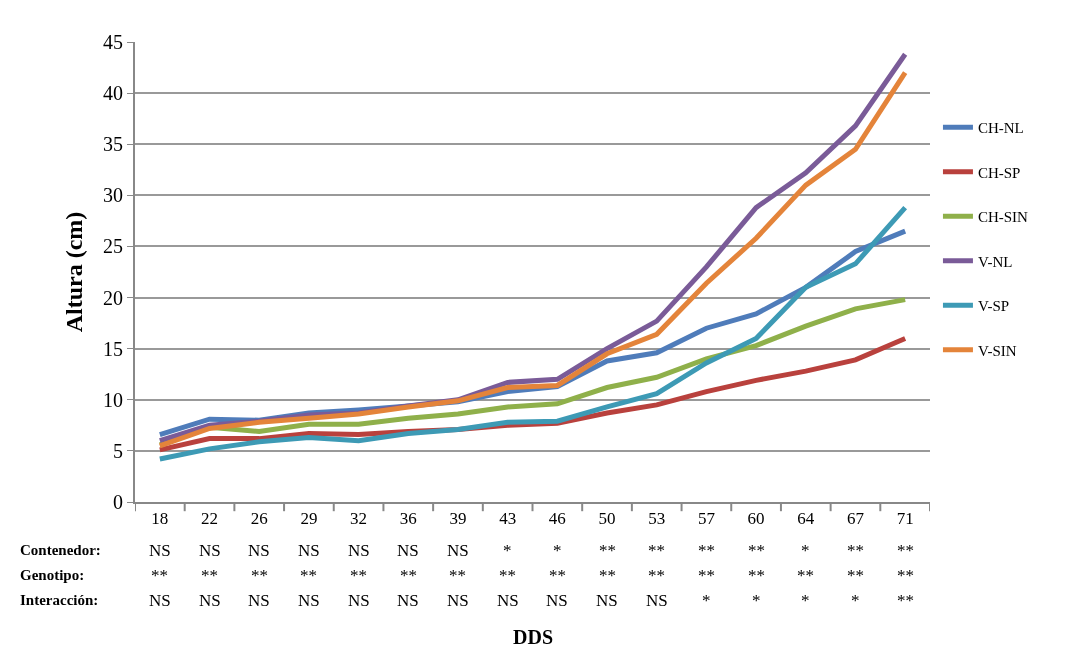  What do you see at coordinates (557, 519) in the screenshot?
I see `x-tick-label: 46` at bounding box center [557, 519].